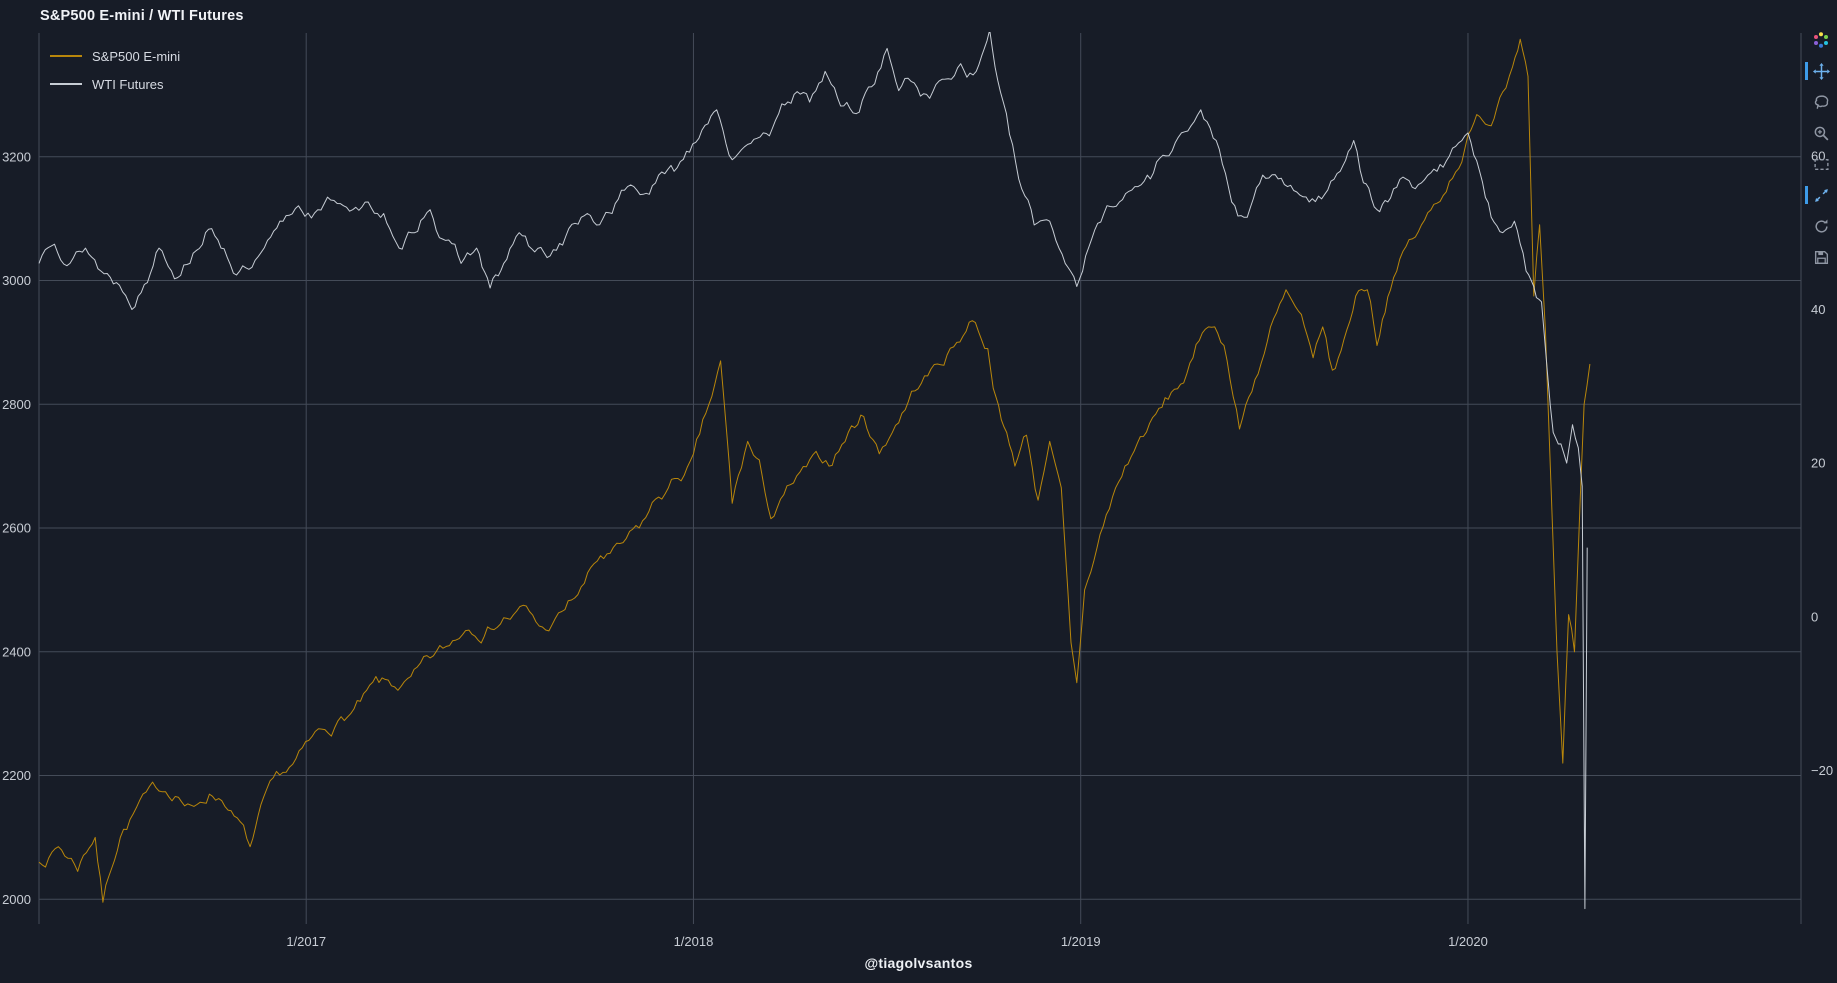 The image size is (1837, 983). Describe the element at coordinates (1818, 148) in the screenshot. I see `modebar` at that location.